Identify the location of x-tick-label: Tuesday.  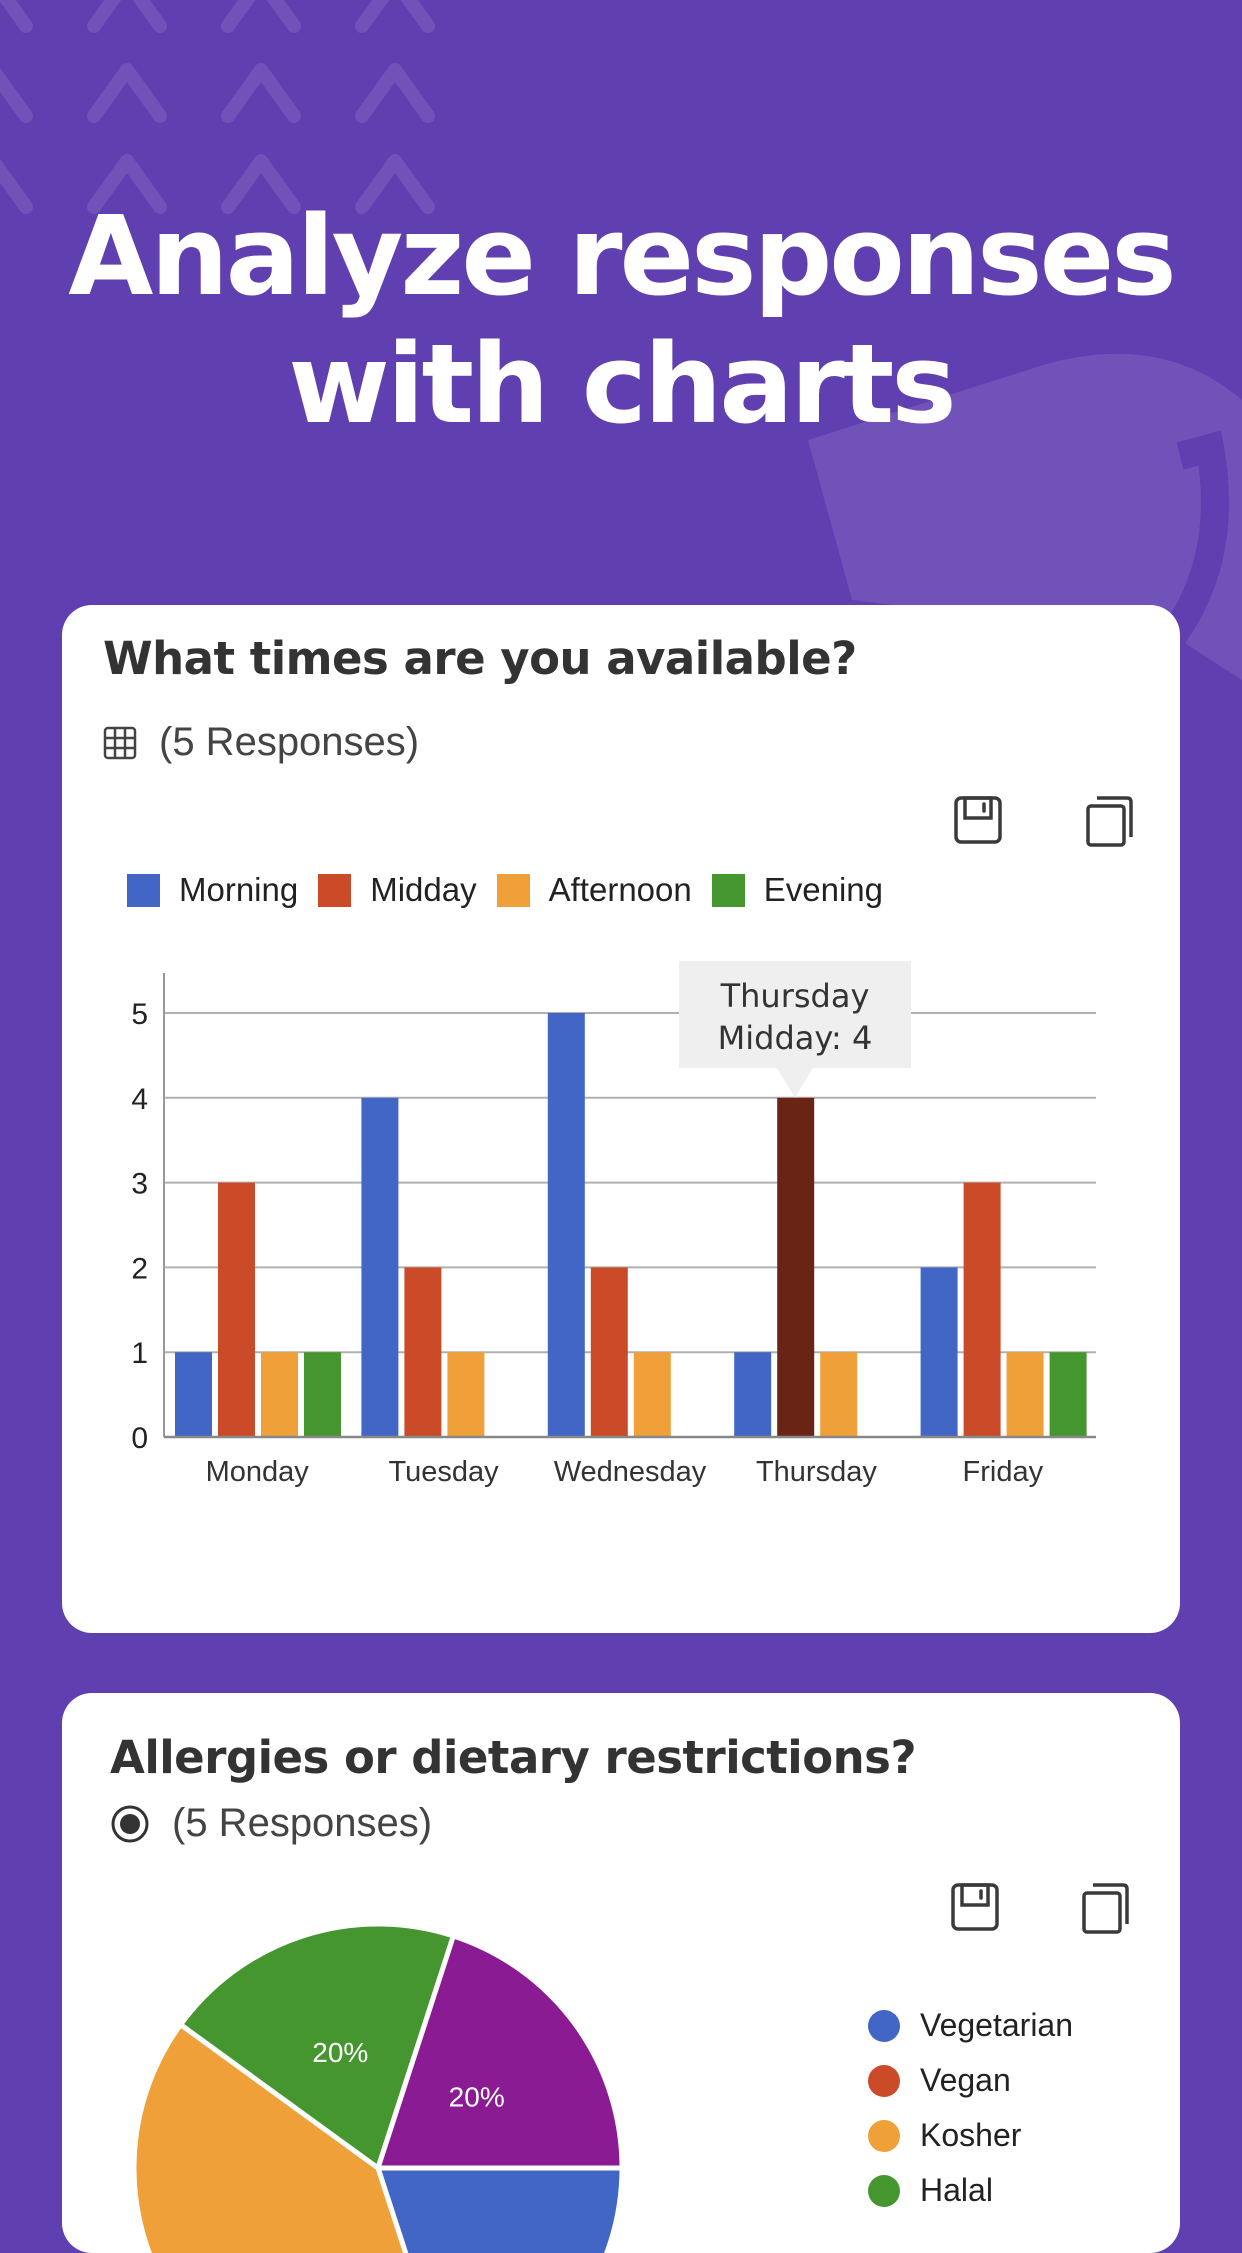
(444, 1472).